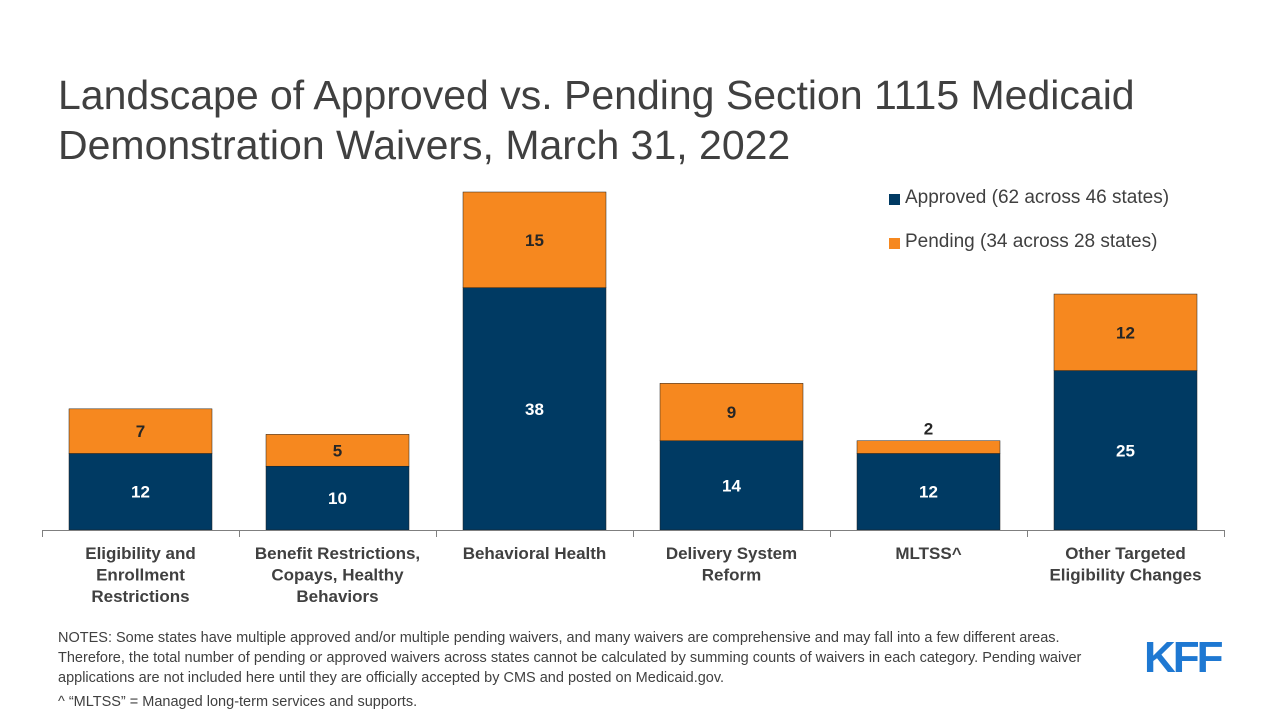  What do you see at coordinates (337, 553) in the screenshot?
I see `category-label: Benefit Restrictions,` at bounding box center [337, 553].